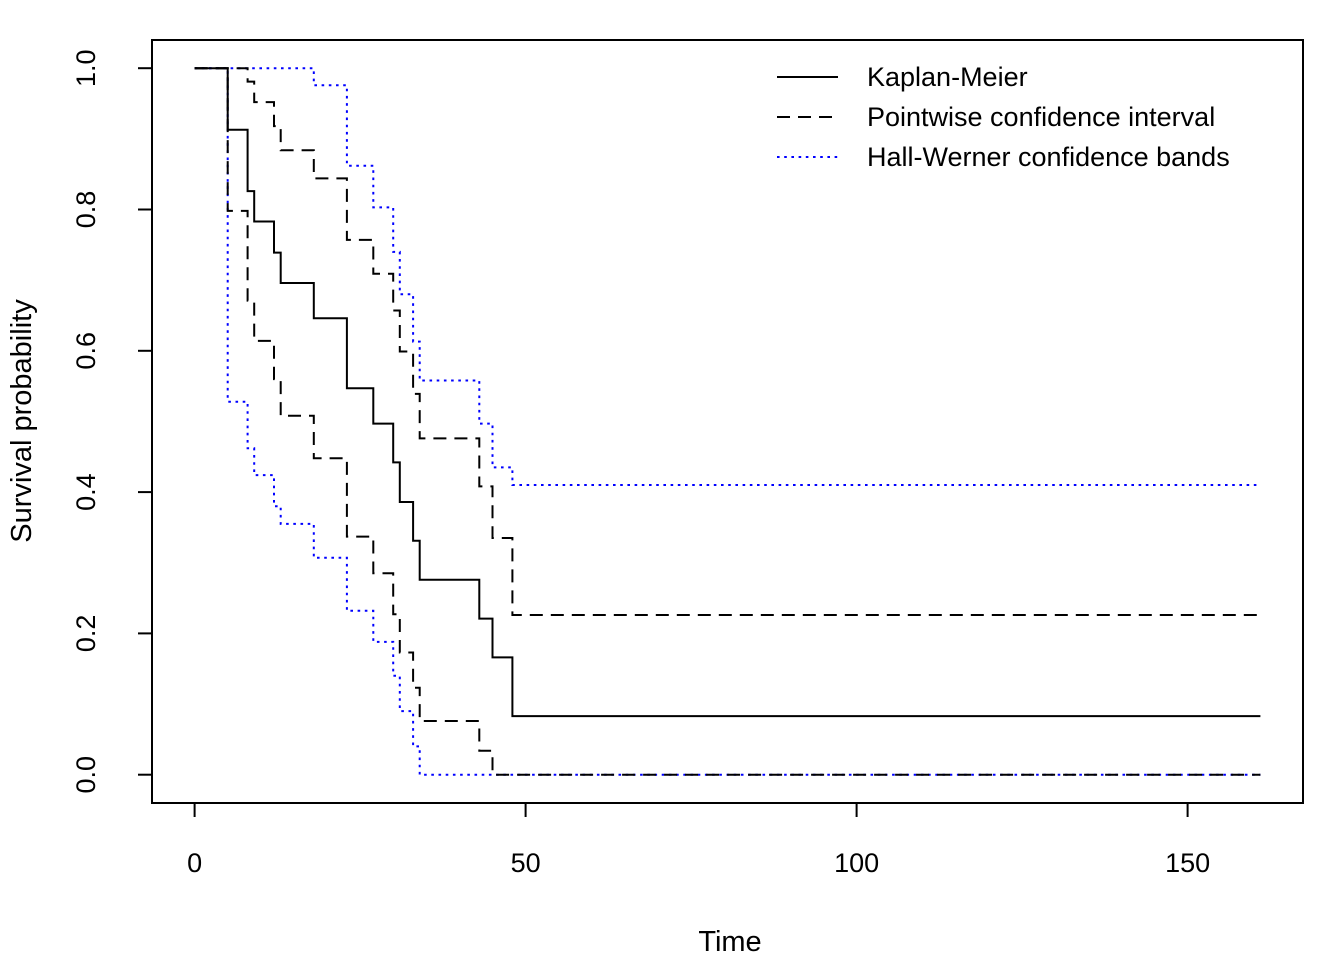 This screenshot has width=1344, height=960. Describe the element at coordinates (1041, 117) in the screenshot. I see `legend-label-pointwise-ci: Pointwise confidence interval` at that location.